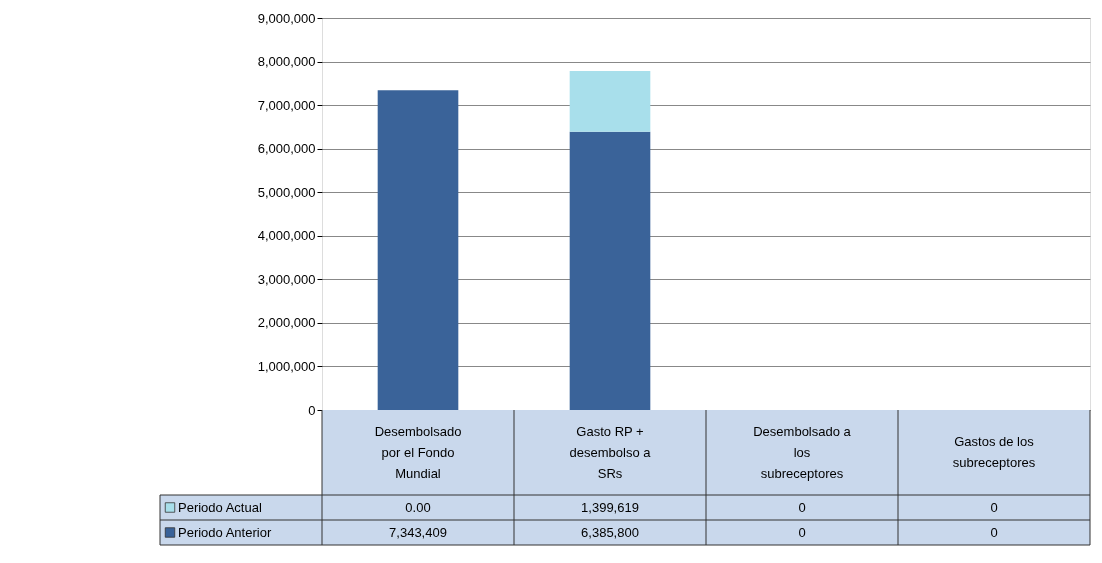 The height and width of the screenshot is (563, 1102). Describe the element at coordinates (286, 323) in the screenshot. I see `y-tick-label: 2,000,000` at that location.